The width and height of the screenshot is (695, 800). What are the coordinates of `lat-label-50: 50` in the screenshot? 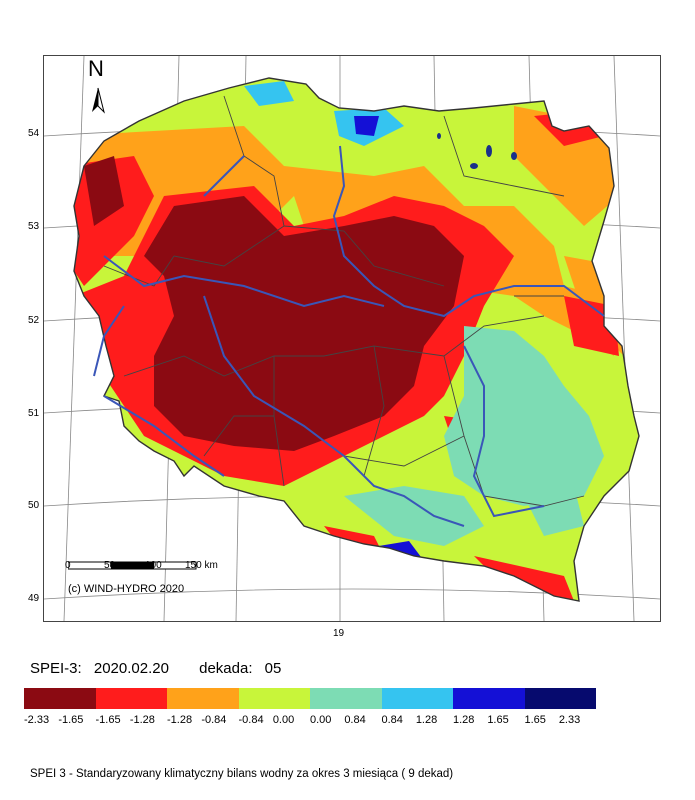 It's located at (34, 505).